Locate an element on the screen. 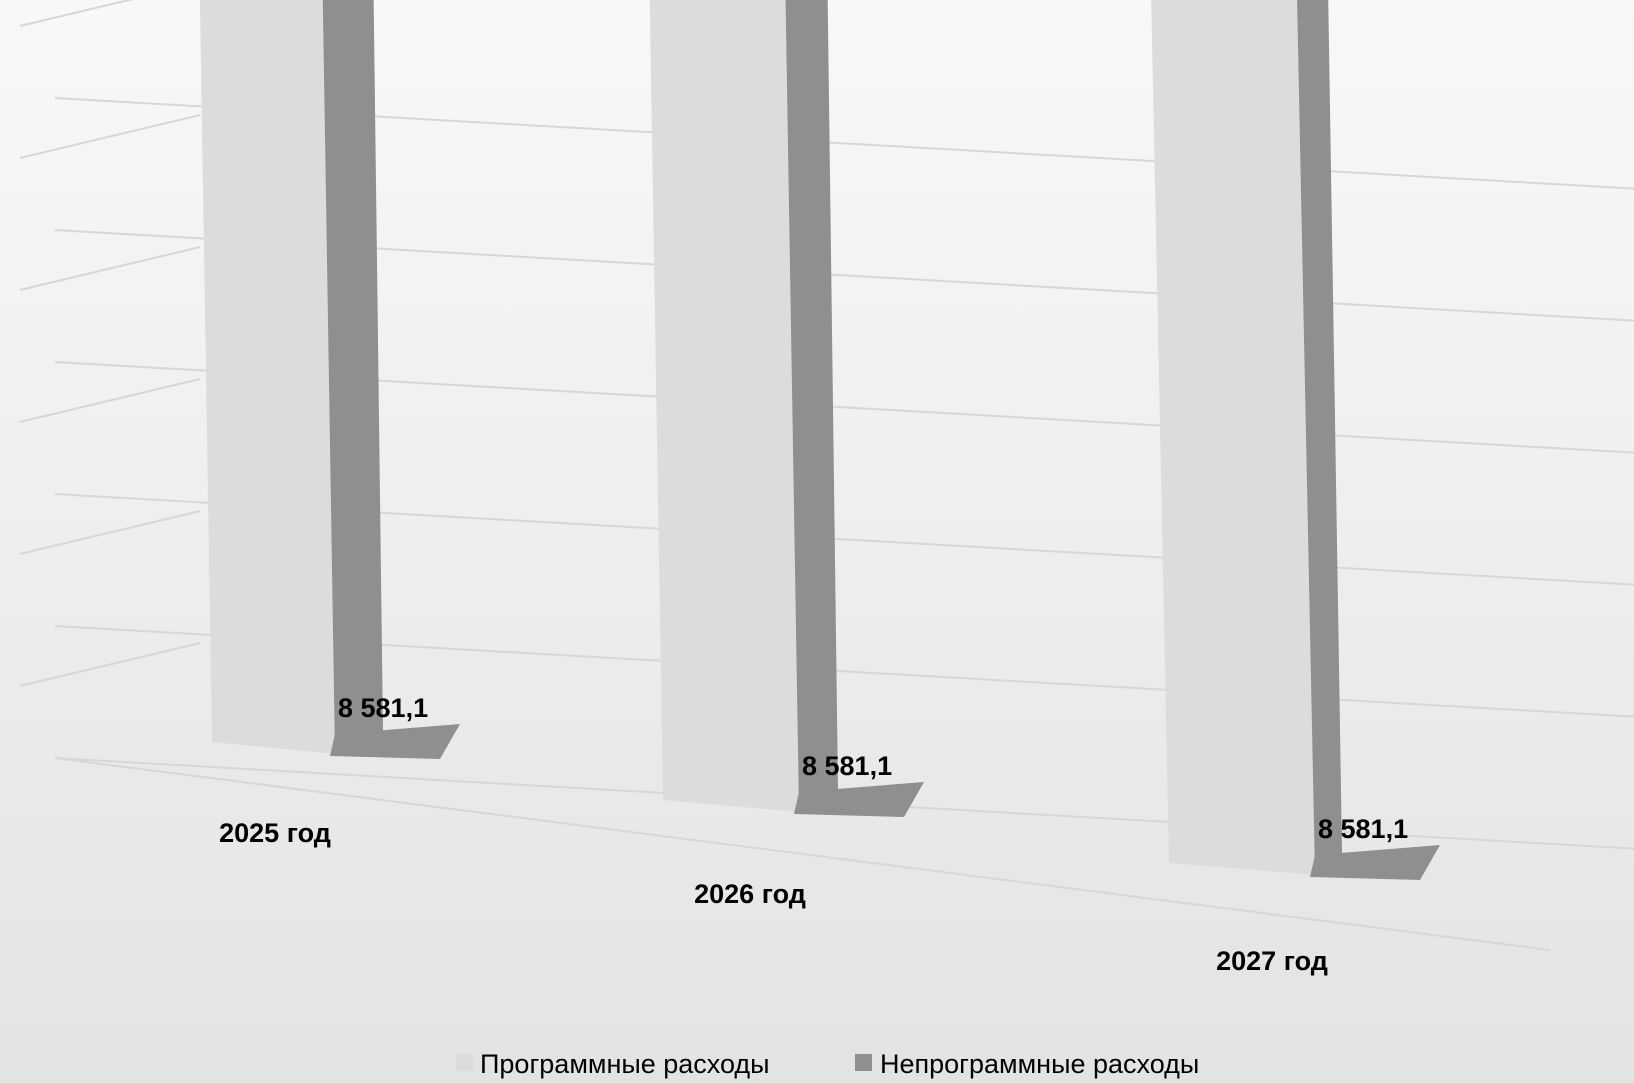 The image size is (1634, 1083). legend-label-0: Программные расходы is located at coordinates (625, 1064).